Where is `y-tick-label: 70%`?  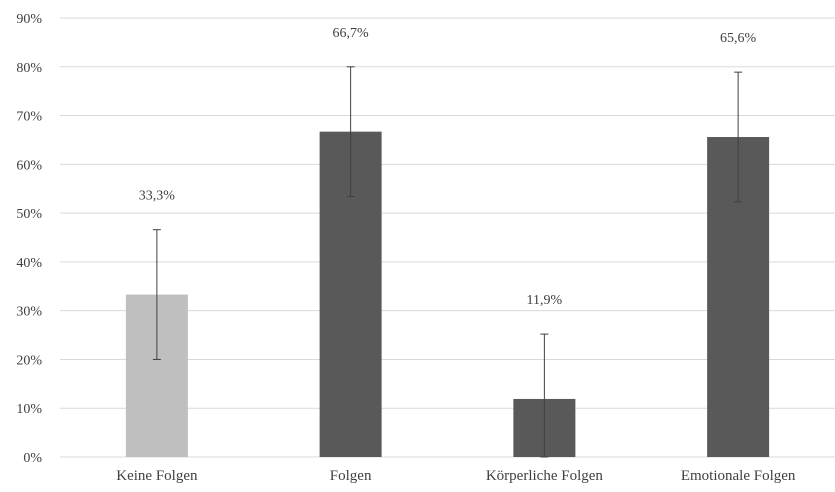
y-tick-label: 70% is located at coordinates (29, 117).